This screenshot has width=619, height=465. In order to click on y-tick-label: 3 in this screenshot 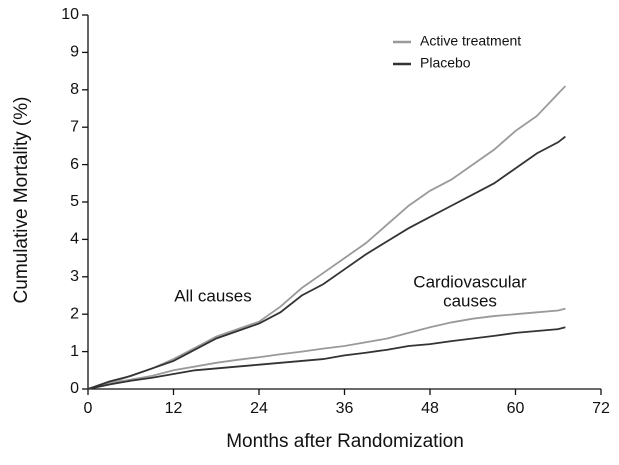, I will do `click(74, 276)`.